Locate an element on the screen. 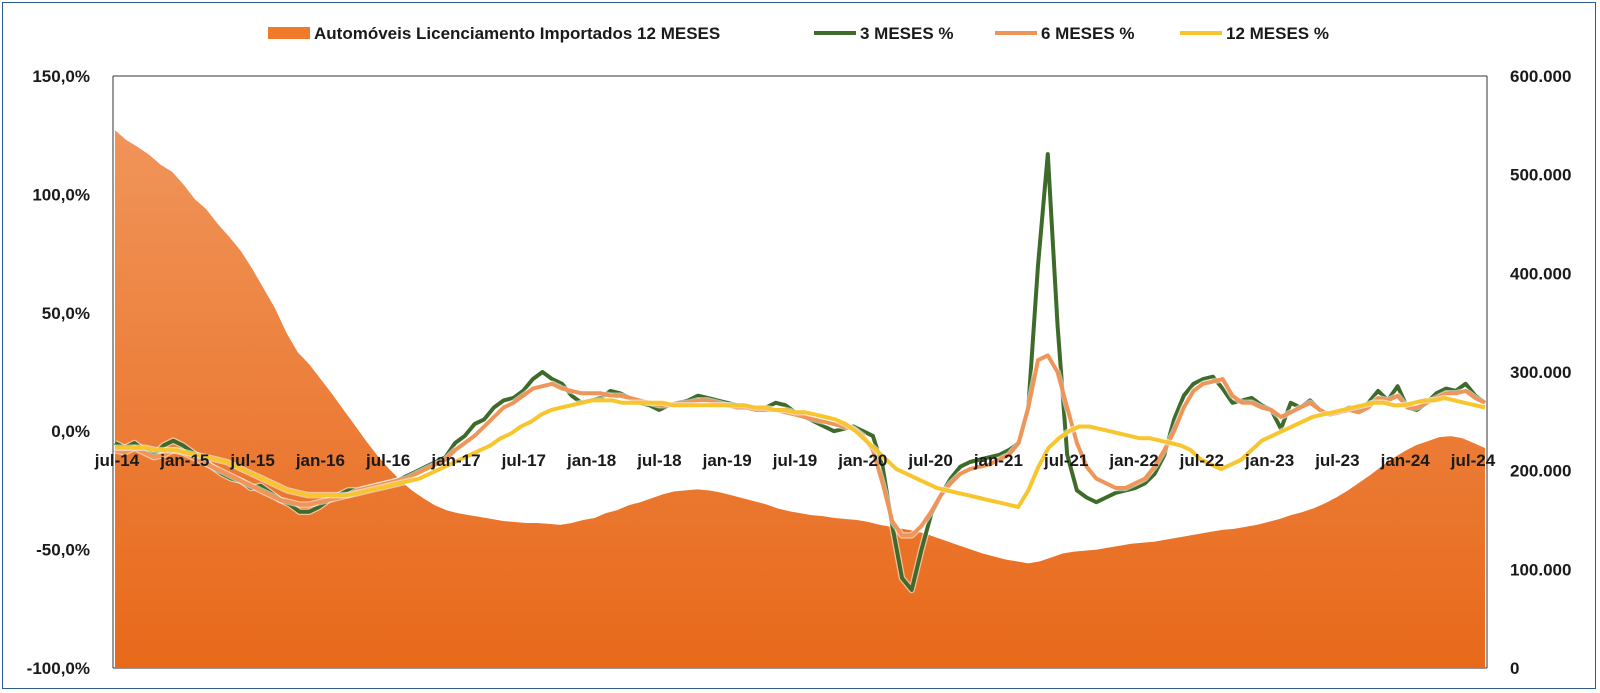 The height and width of the screenshot is (693, 1600). x-tick-label: jan-15 is located at coordinates (184, 460).